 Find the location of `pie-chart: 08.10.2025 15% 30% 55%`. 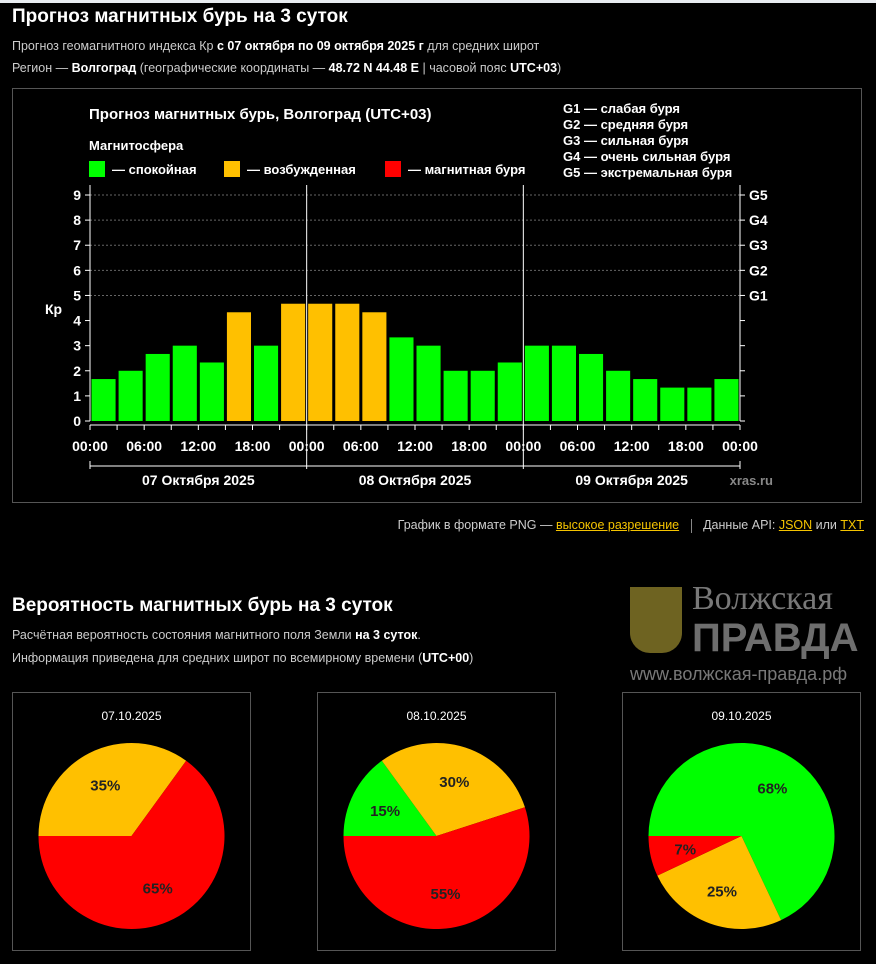

pie-chart: 08.10.2025 15% 30% 55% is located at coordinates (436, 819).